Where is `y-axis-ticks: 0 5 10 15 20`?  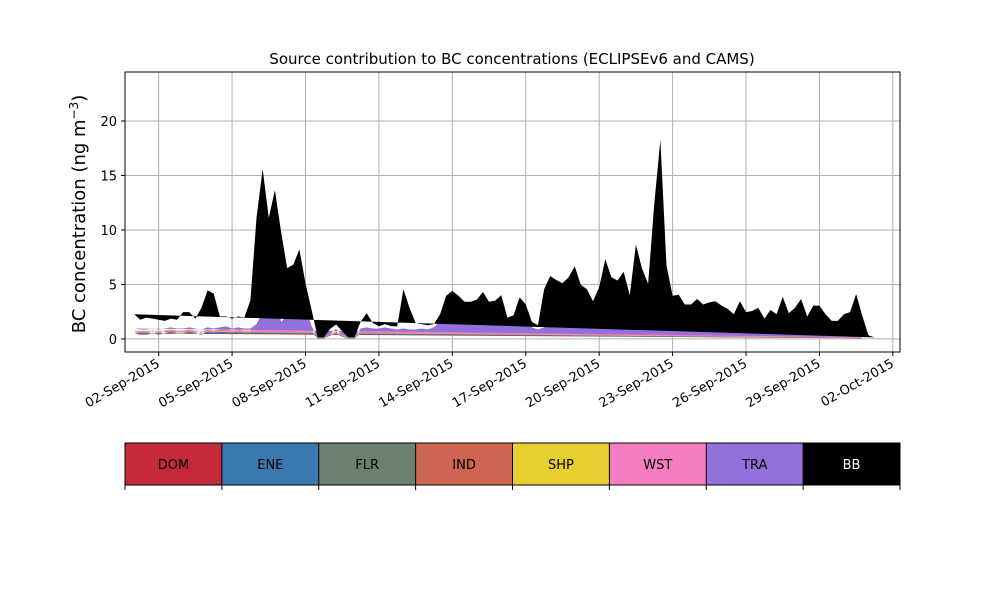
y-axis-ticks: 0 5 10 15 20 is located at coordinates (112, 231).